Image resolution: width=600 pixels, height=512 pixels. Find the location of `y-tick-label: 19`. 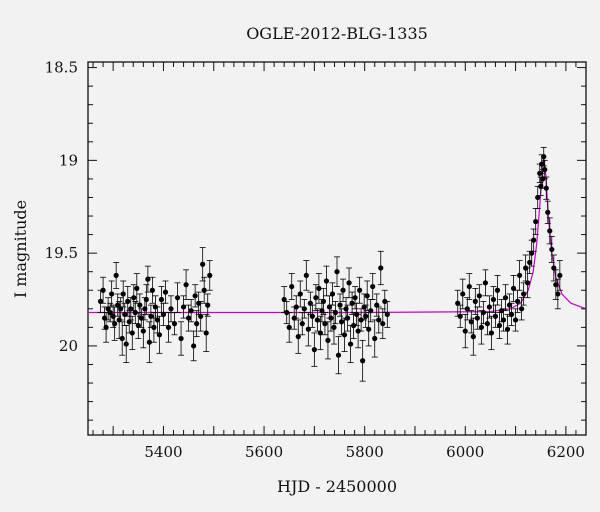

y-tick-label: 19 is located at coordinates (68, 160).